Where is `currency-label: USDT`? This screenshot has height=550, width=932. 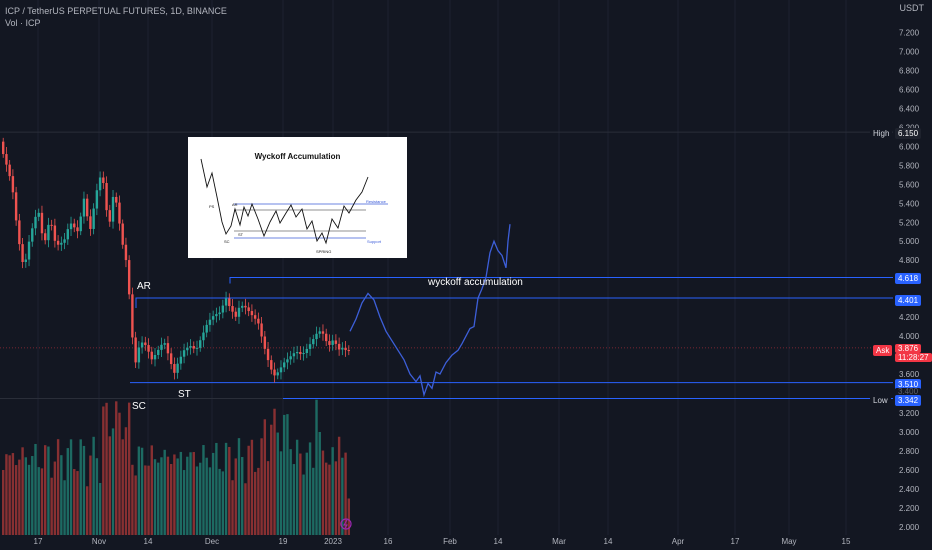 currency-label: USDT is located at coordinates (912, 8).